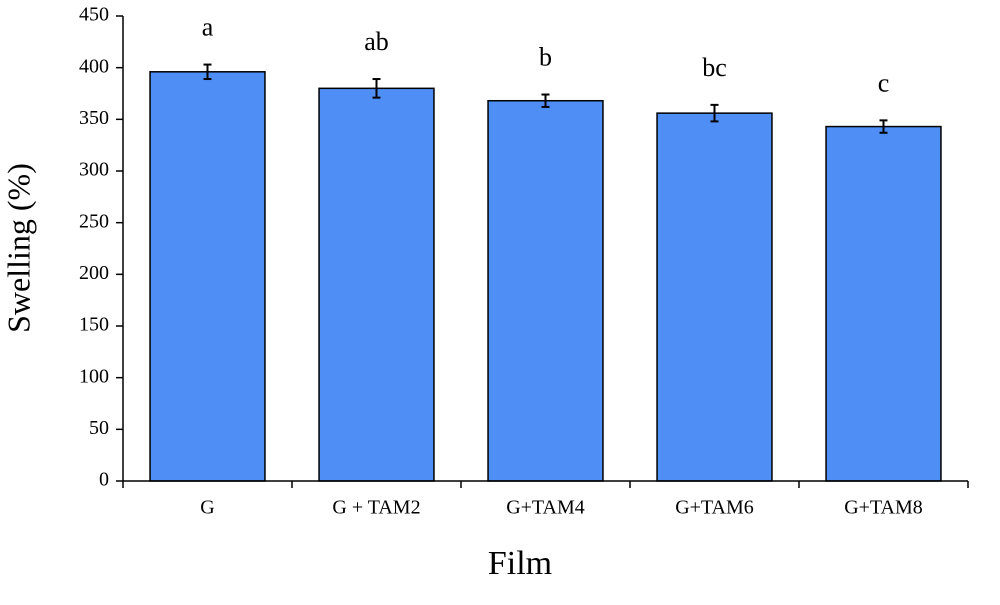 The width and height of the screenshot is (1000, 605). What do you see at coordinates (545, 57) in the screenshot?
I see `annotation: b` at bounding box center [545, 57].